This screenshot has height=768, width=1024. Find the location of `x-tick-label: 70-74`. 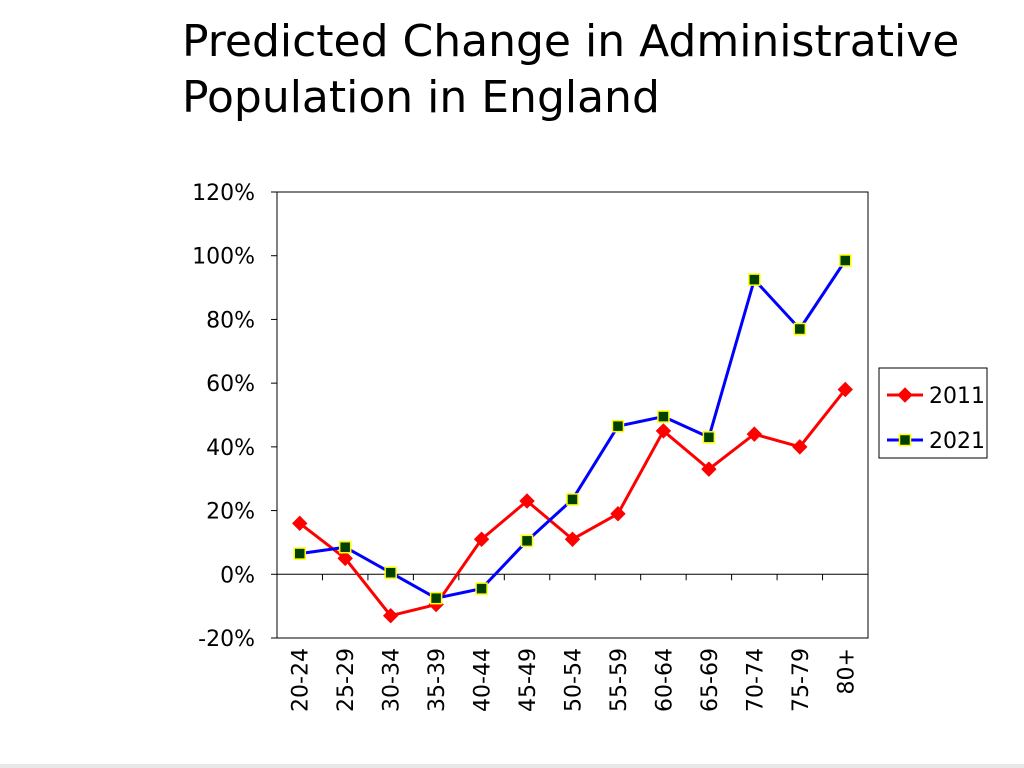

x-tick-label: 70-74 is located at coordinates (755, 680).